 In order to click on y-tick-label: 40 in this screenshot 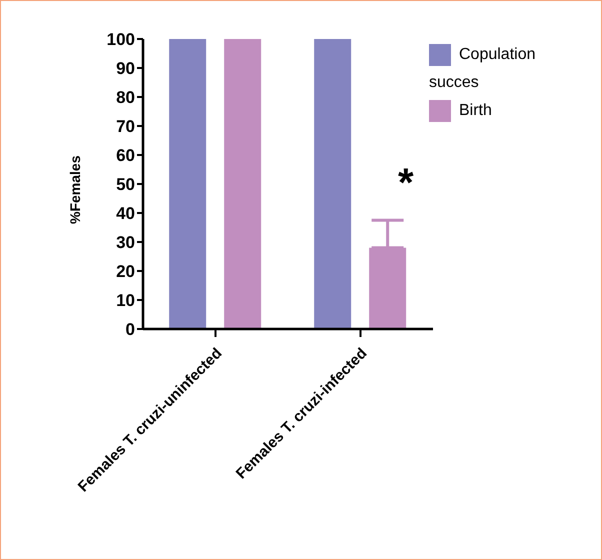, I will do `click(125, 214)`.